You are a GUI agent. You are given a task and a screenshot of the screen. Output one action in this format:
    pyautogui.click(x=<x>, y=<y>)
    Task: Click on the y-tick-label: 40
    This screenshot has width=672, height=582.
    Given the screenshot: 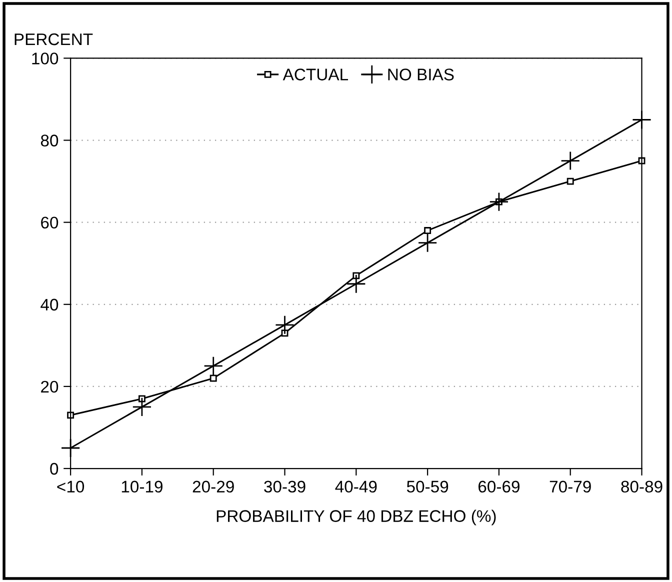 What is the action you would take?
    pyautogui.click(x=49, y=304)
    